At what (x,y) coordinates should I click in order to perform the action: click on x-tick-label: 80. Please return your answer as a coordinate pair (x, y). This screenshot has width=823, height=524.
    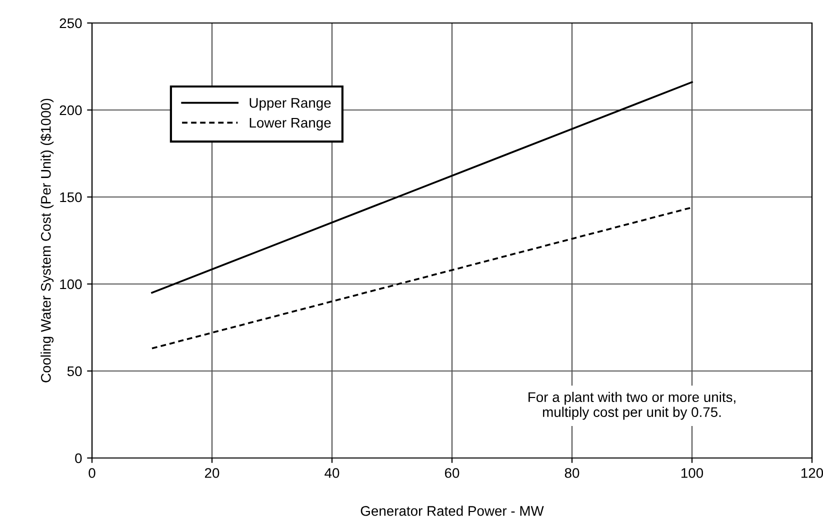
    Looking at the image, I should click on (572, 473).